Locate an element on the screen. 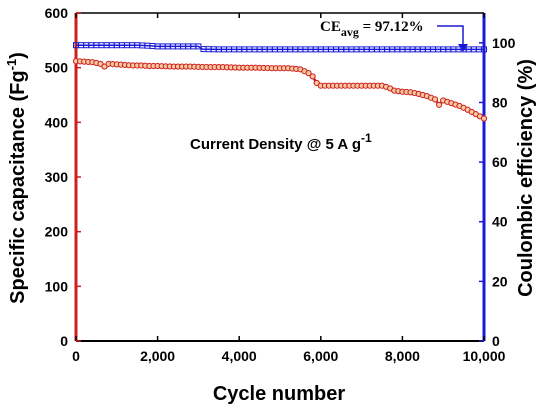 This screenshot has width=550, height=411. x-tick-label: 2,000 is located at coordinates (157, 356).